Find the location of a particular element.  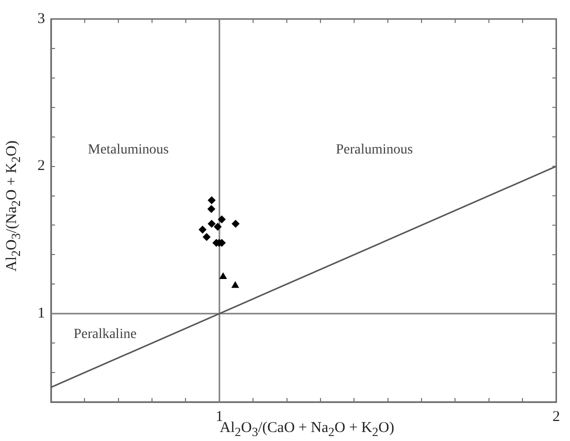

annotation: Peralkaline is located at coordinates (105, 334).